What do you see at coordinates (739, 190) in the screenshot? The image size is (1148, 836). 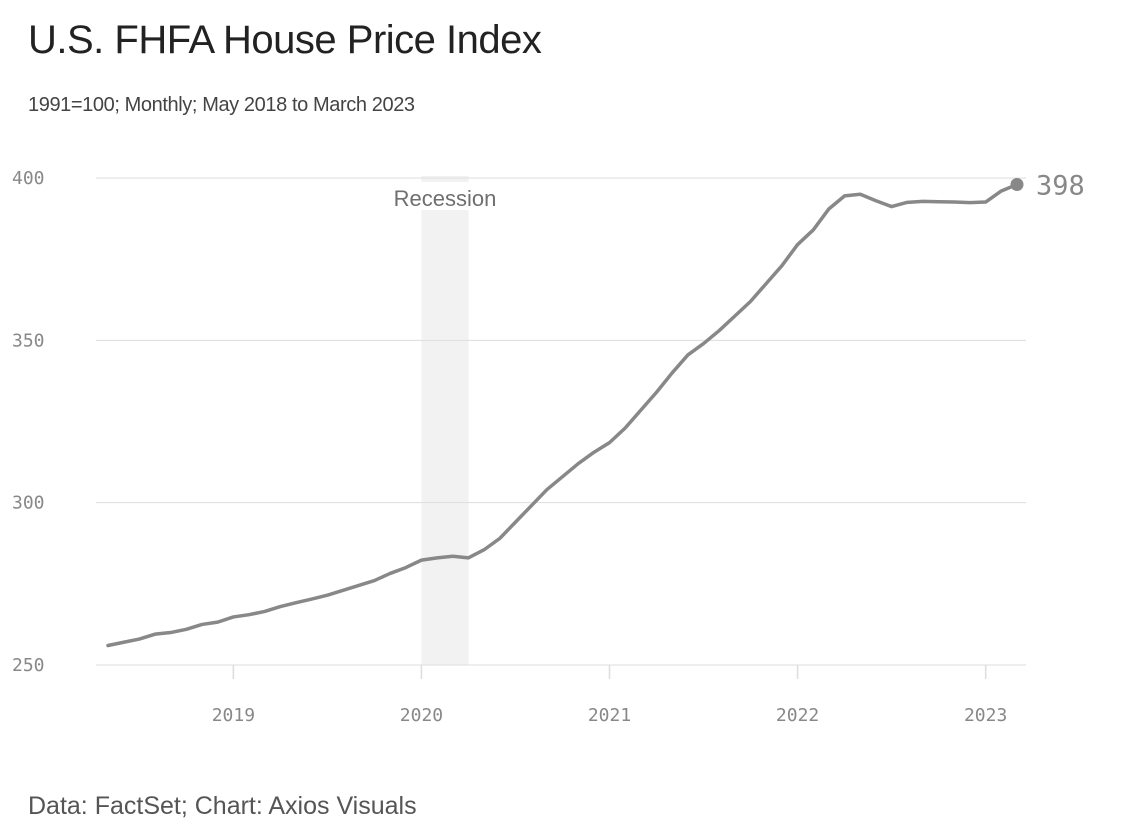 I see `annotation-layer: 398 Recession` at bounding box center [739, 190].